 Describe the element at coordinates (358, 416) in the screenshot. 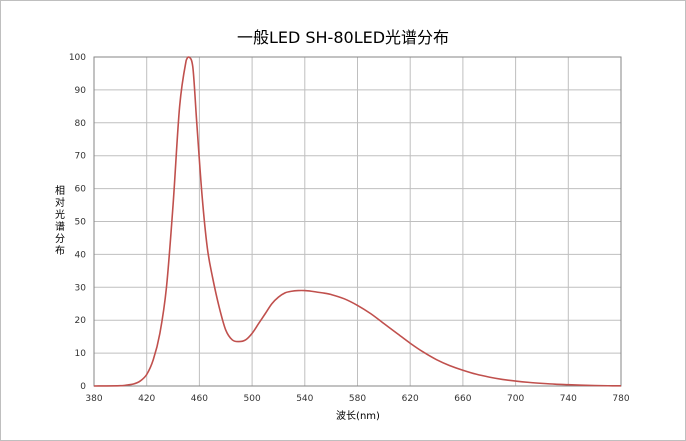

I see `x-axis-label: 波长(nm)` at that location.